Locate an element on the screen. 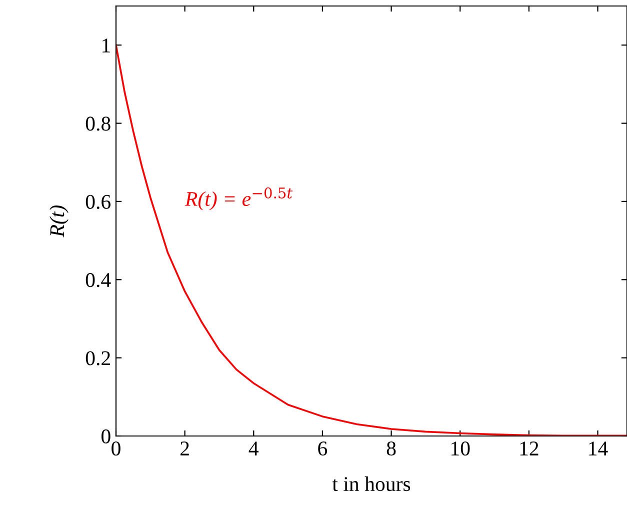 The height and width of the screenshot is (511, 627). y-tick-label: 0.2 is located at coordinates (98, 358).